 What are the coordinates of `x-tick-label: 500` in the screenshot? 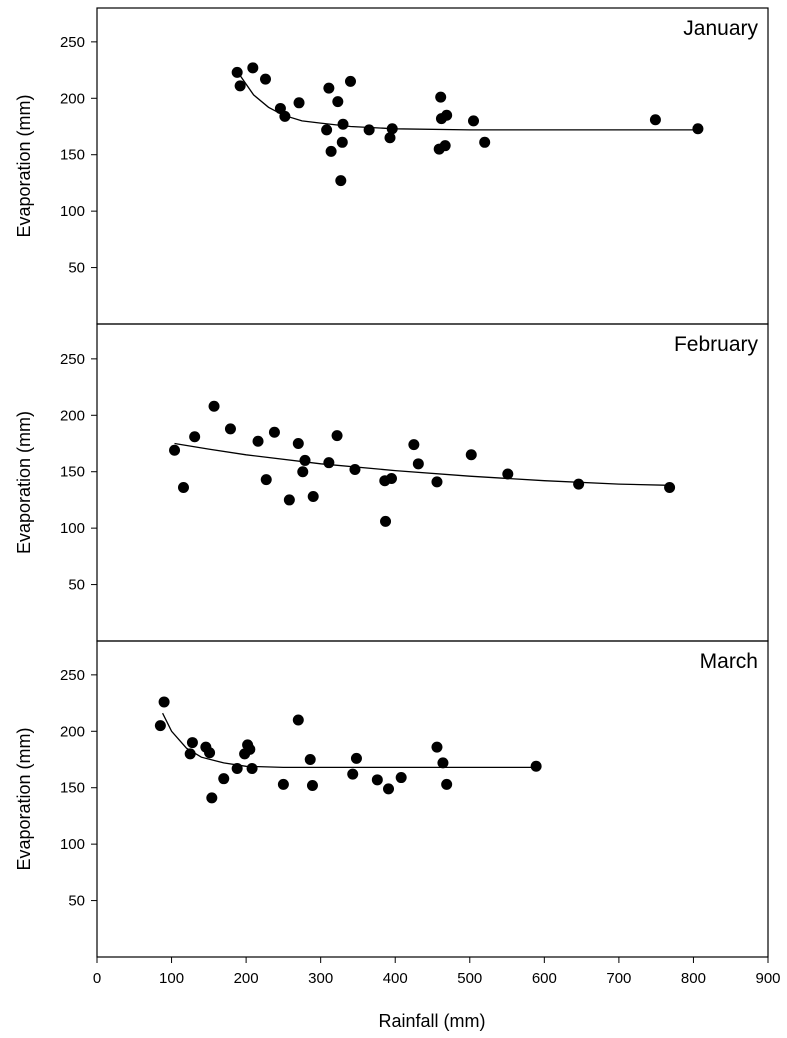 It's located at (469, 978).